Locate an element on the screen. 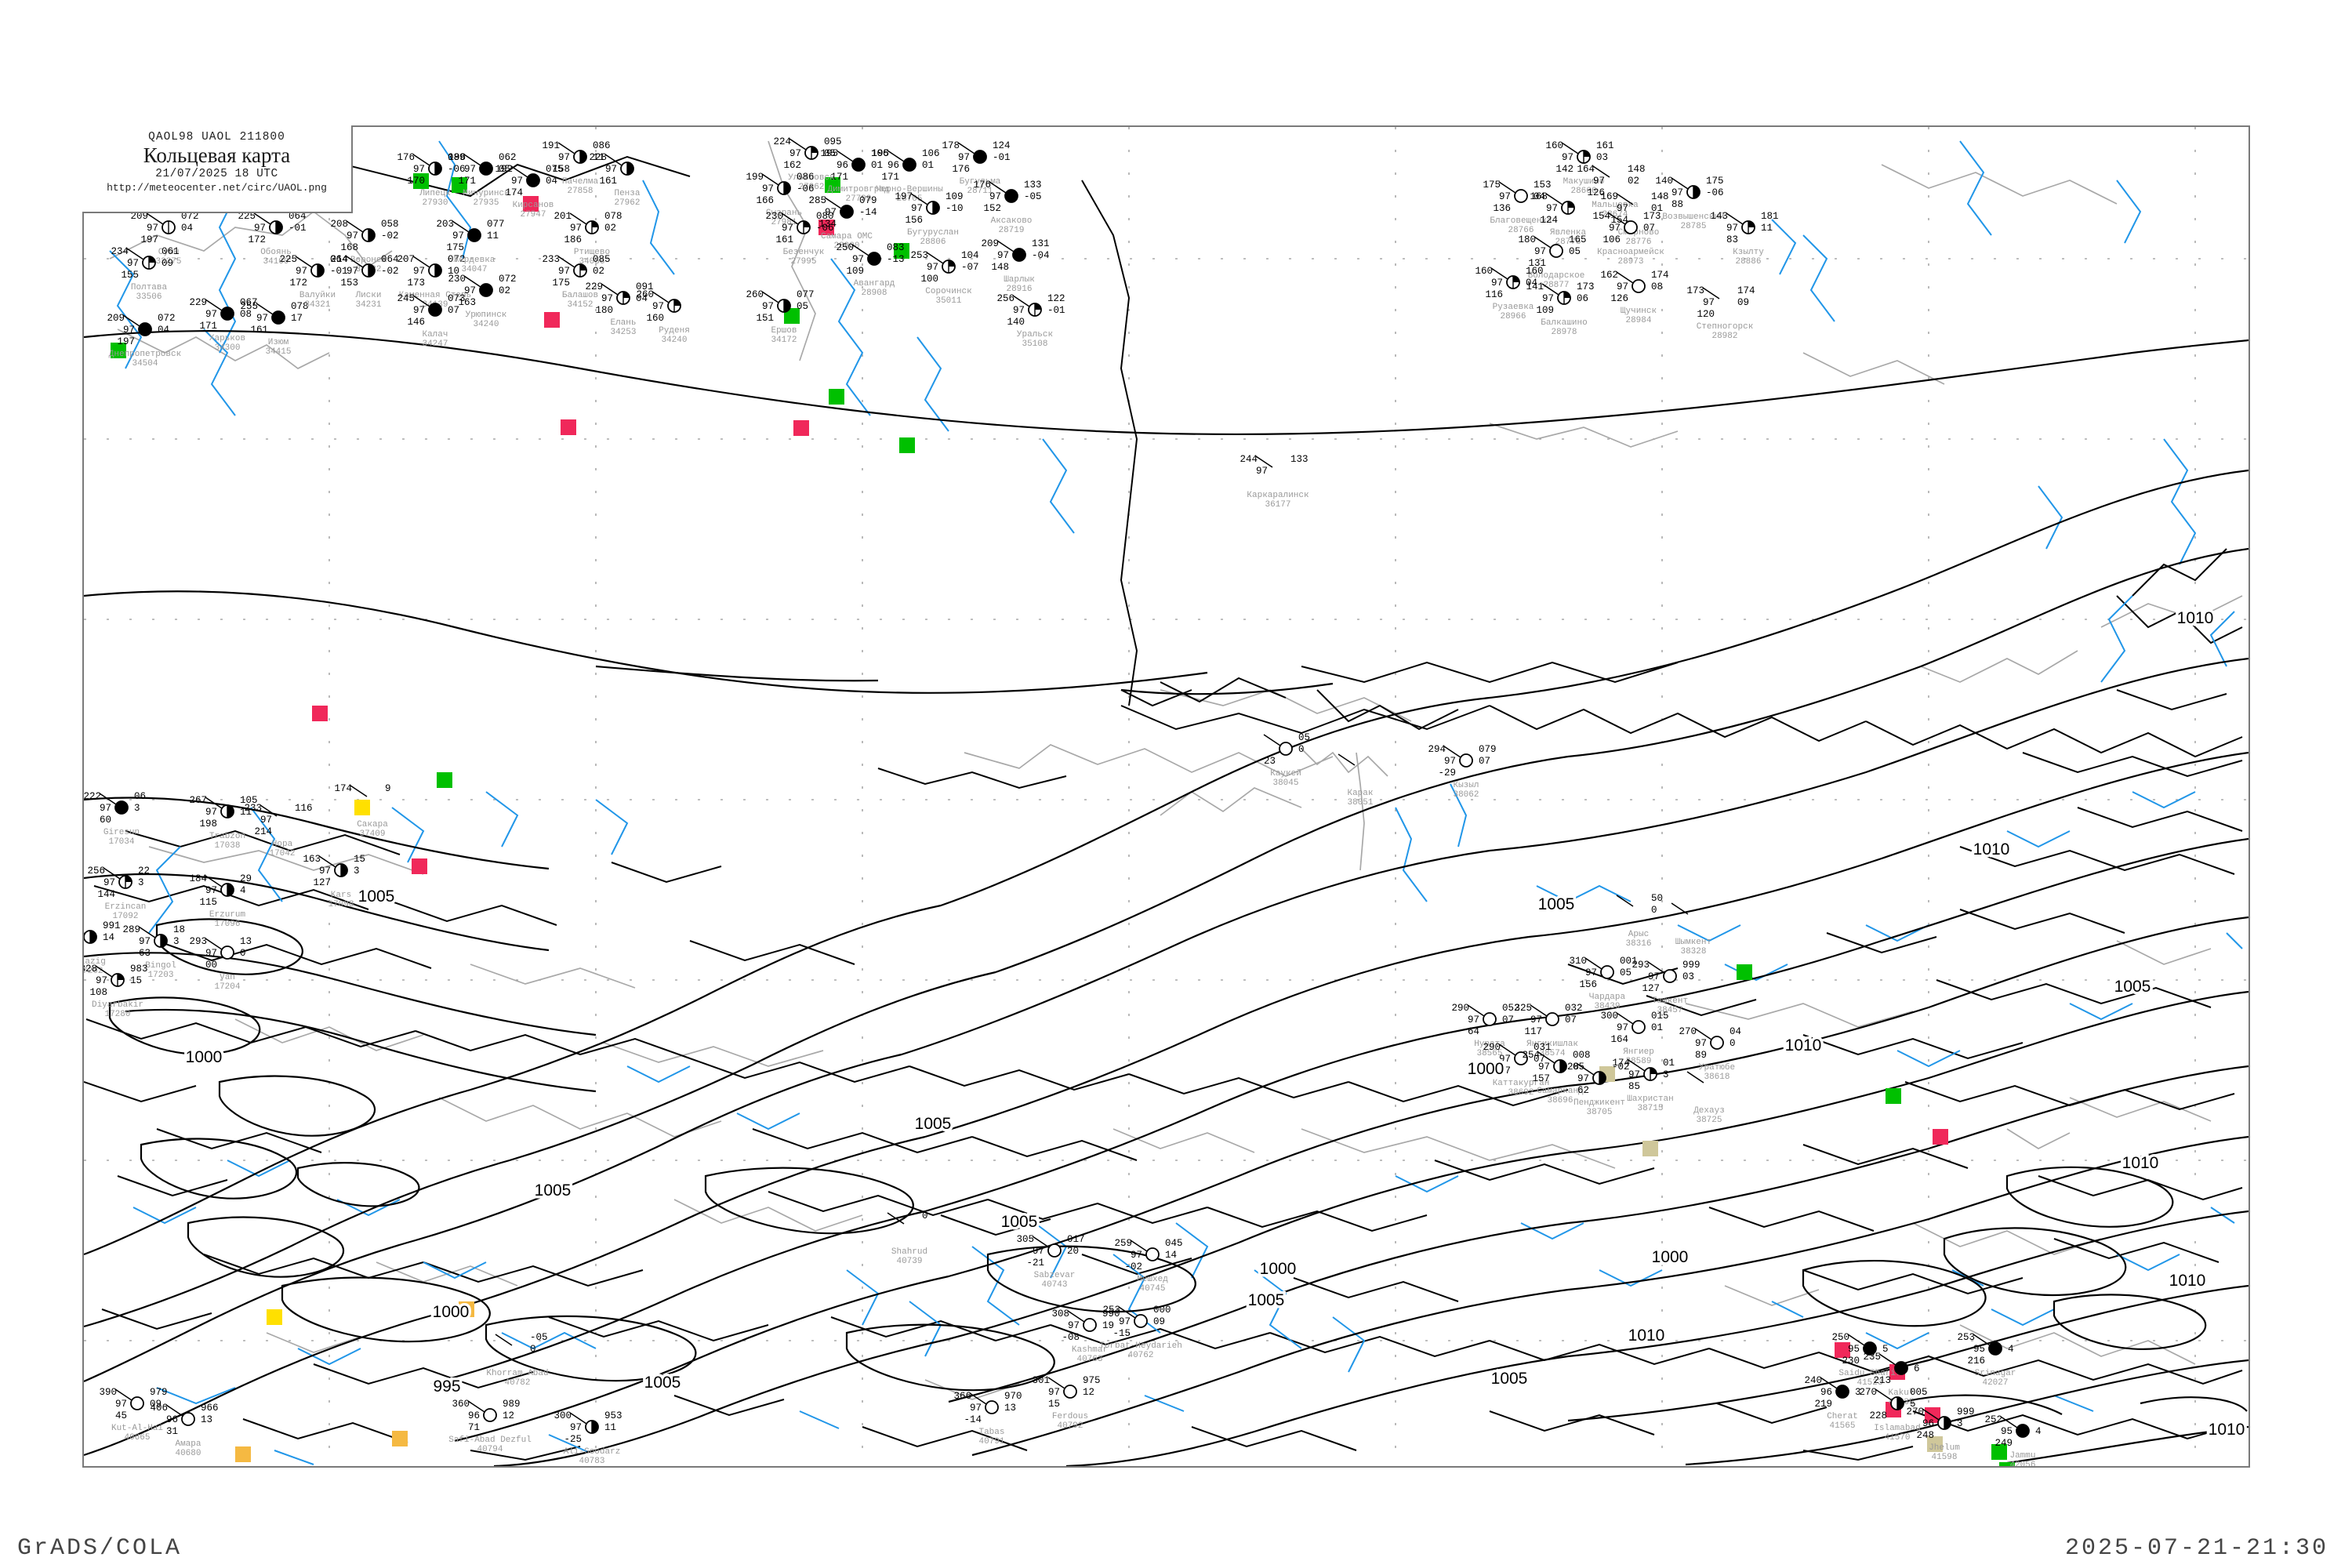 This screenshot has width=2352, height=1568. station-wmo-id: 27930 is located at coordinates (435, 203).